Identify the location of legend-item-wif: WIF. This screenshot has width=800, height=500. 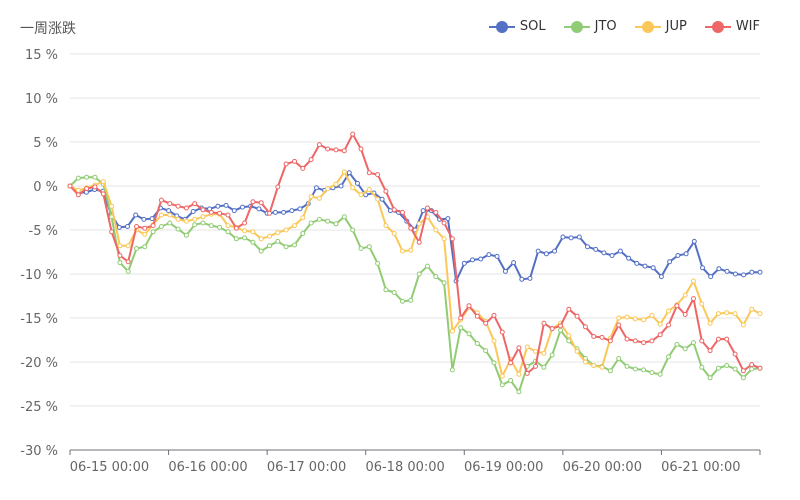
(732, 26).